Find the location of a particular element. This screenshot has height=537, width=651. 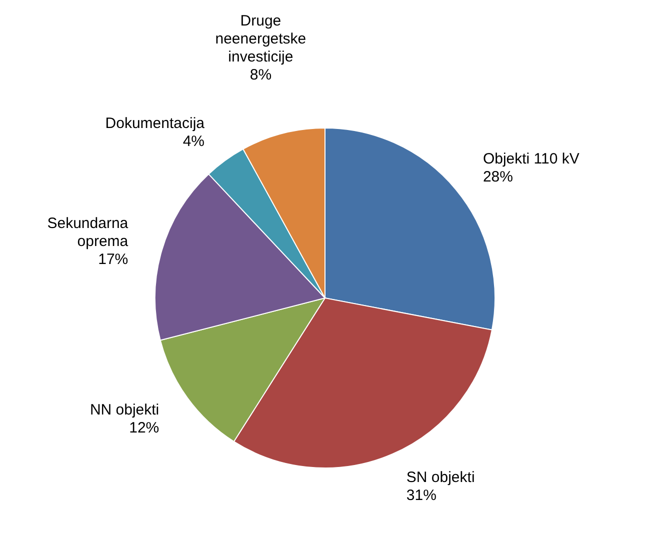

data-label: 4% is located at coordinates (193, 141).